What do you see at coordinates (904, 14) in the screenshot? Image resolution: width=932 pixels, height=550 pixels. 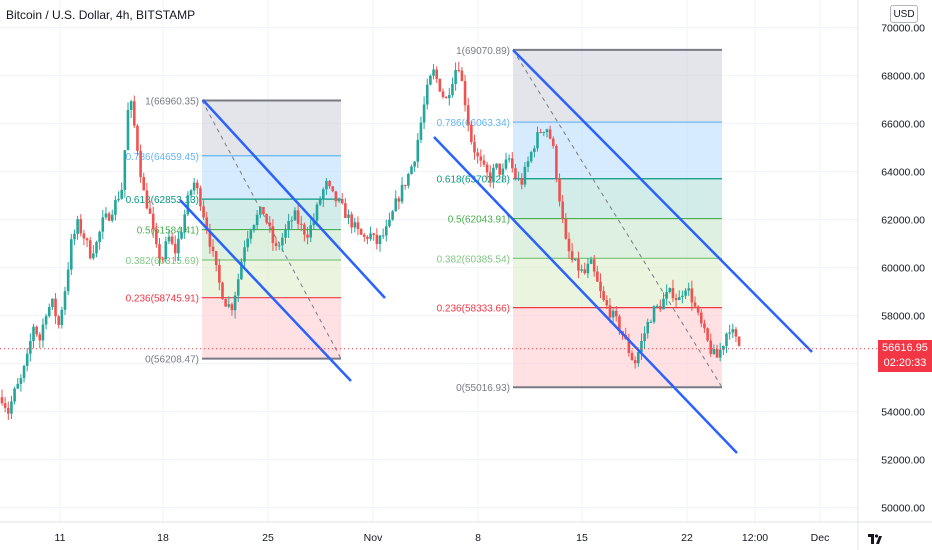 I see `currency-button: USD` at bounding box center [904, 14].